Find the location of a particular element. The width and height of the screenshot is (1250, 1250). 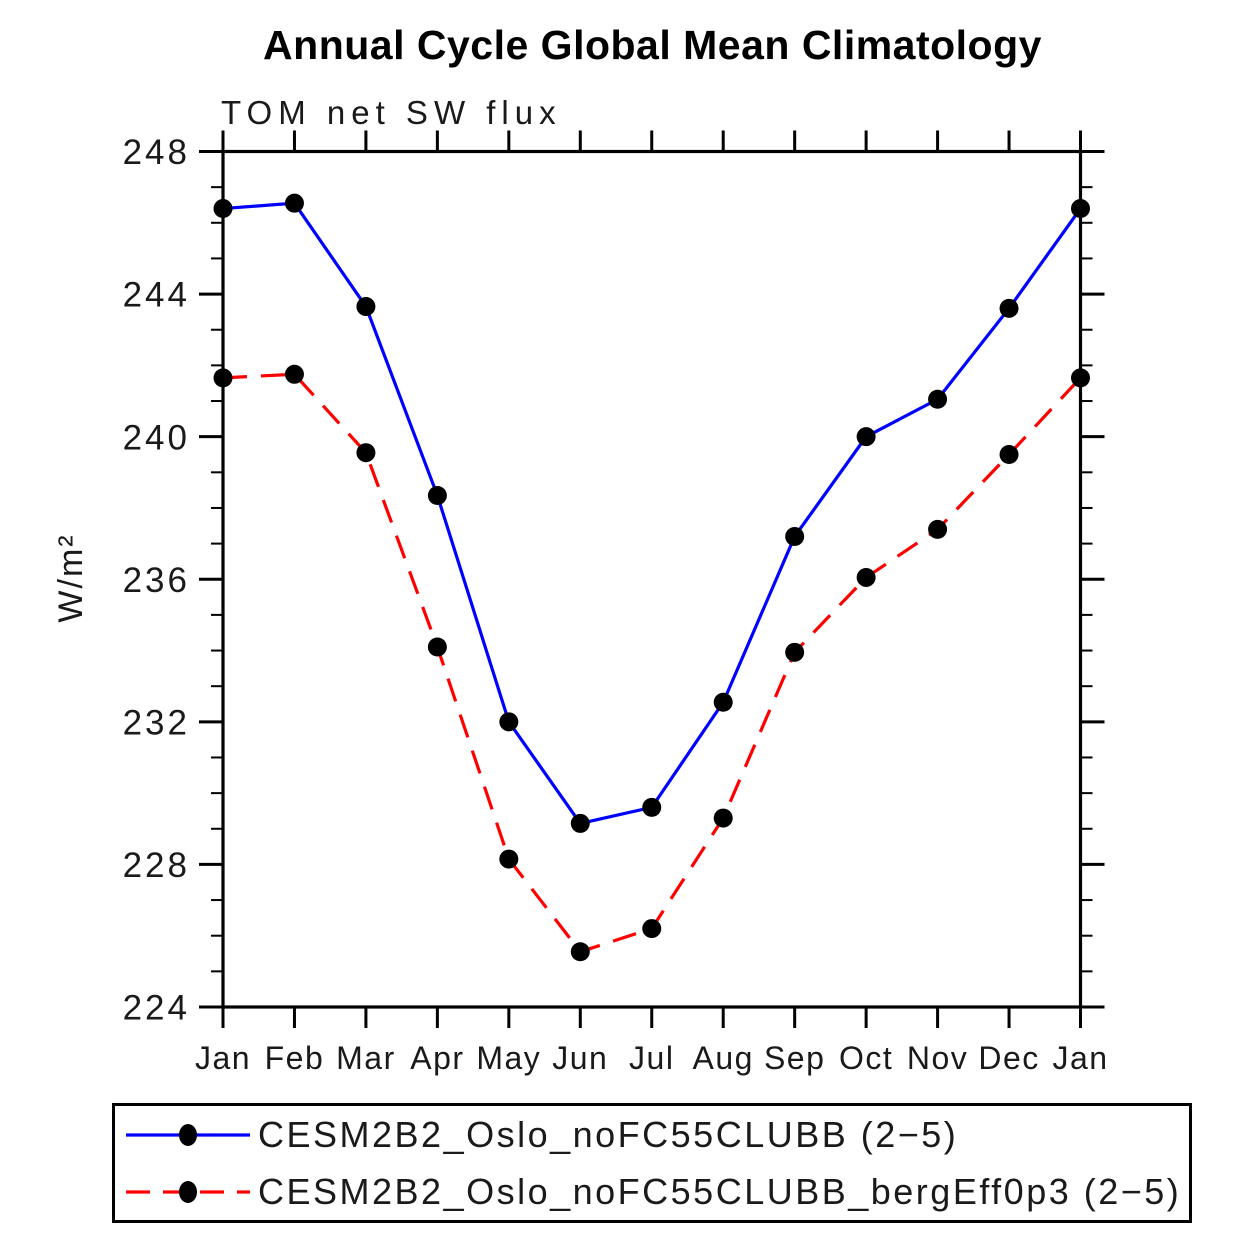

y-tick-label: 224 is located at coordinates (156, 1008).